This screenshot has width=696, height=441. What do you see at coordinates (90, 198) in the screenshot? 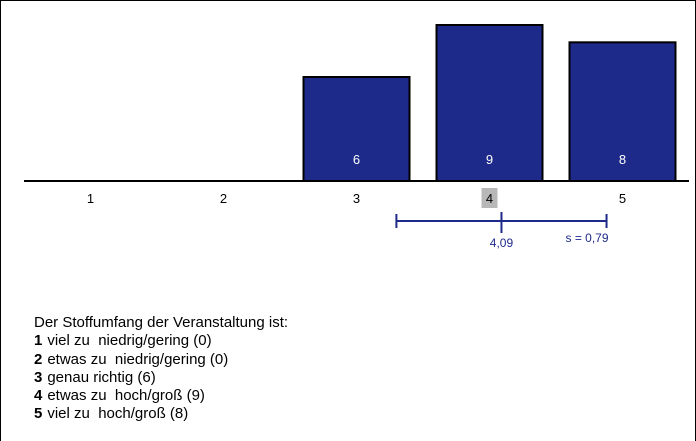
I see `x-tick-label-1: 1` at bounding box center [90, 198].